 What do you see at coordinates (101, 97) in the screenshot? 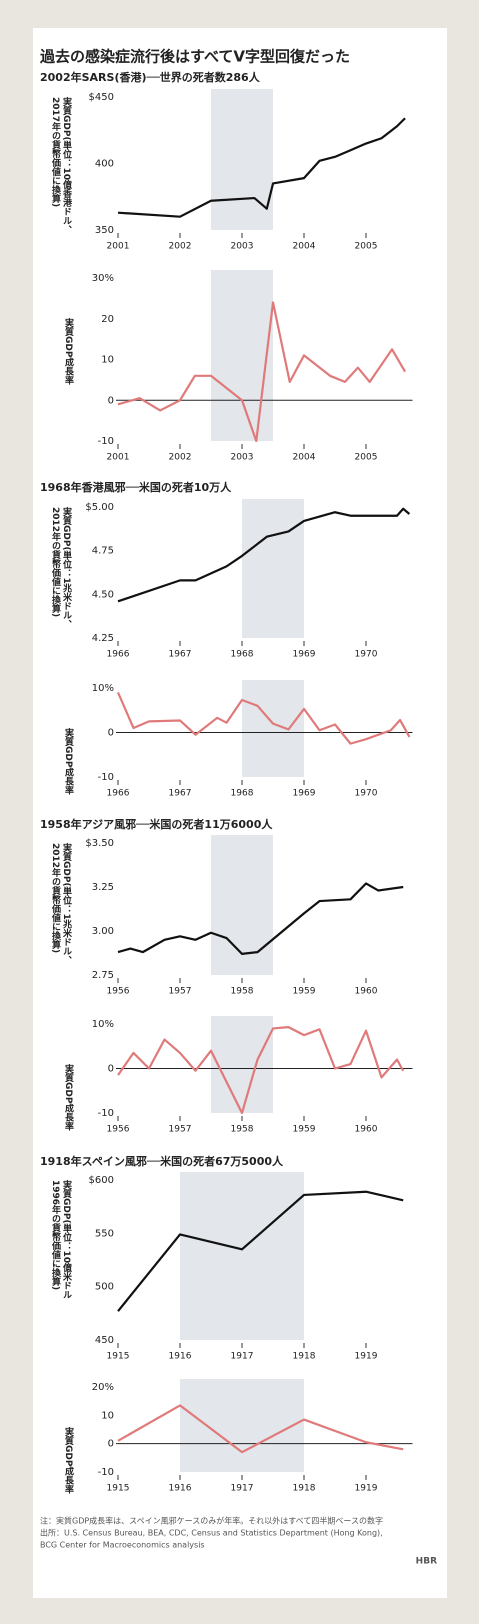
I see `y-tick-label: $450` at bounding box center [101, 97].